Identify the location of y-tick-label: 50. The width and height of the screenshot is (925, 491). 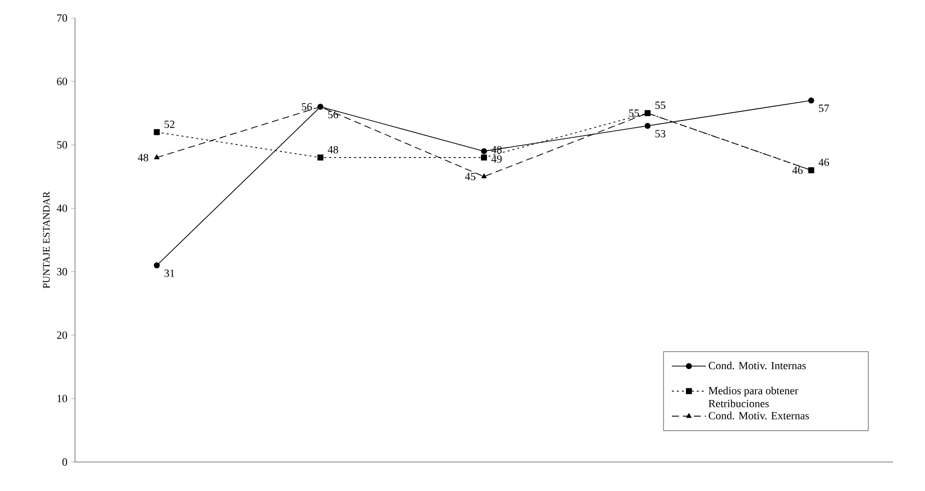
(62, 145).